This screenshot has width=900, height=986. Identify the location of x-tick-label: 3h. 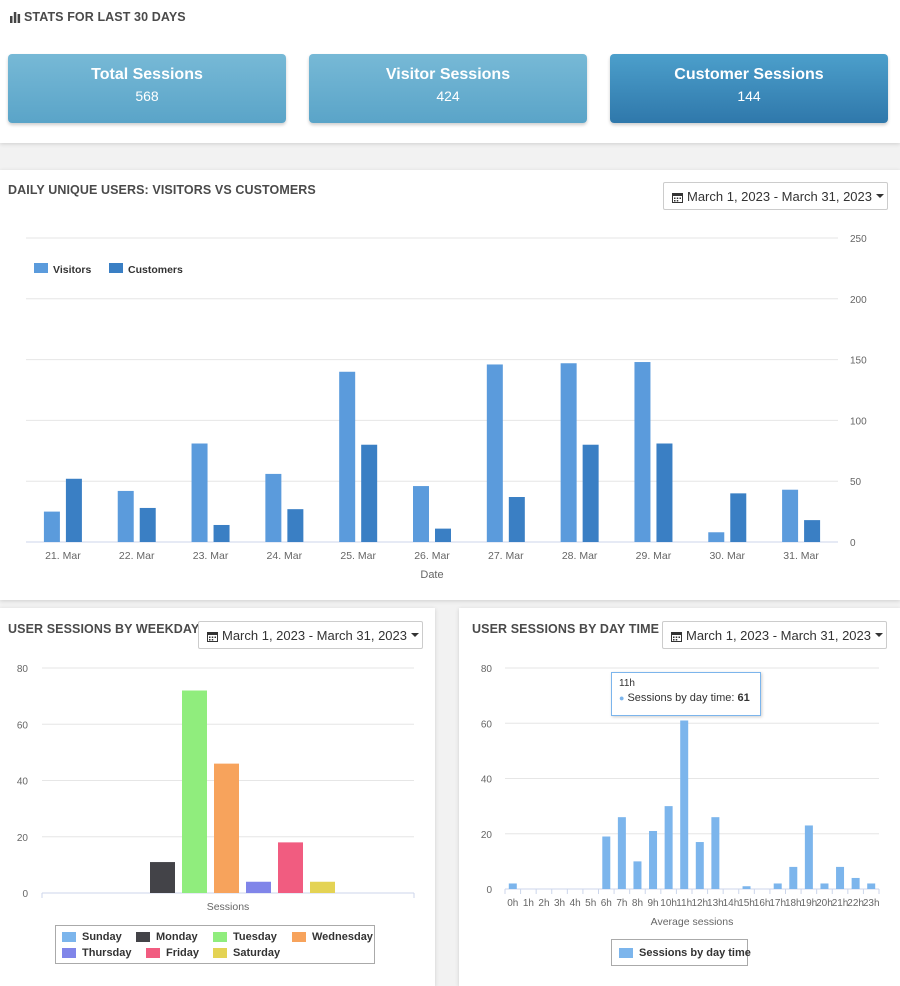
(559, 903).